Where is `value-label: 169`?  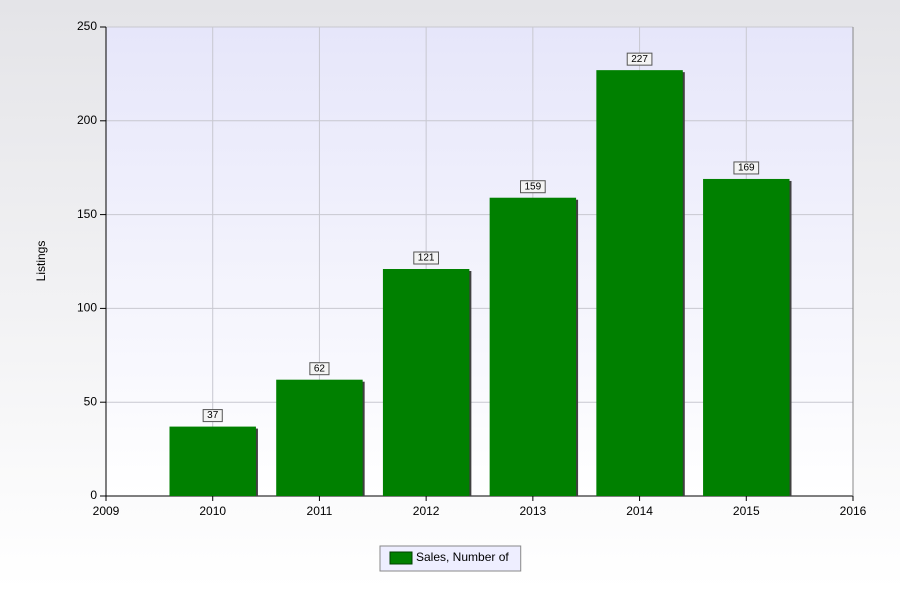
value-label: 169 is located at coordinates (746, 168).